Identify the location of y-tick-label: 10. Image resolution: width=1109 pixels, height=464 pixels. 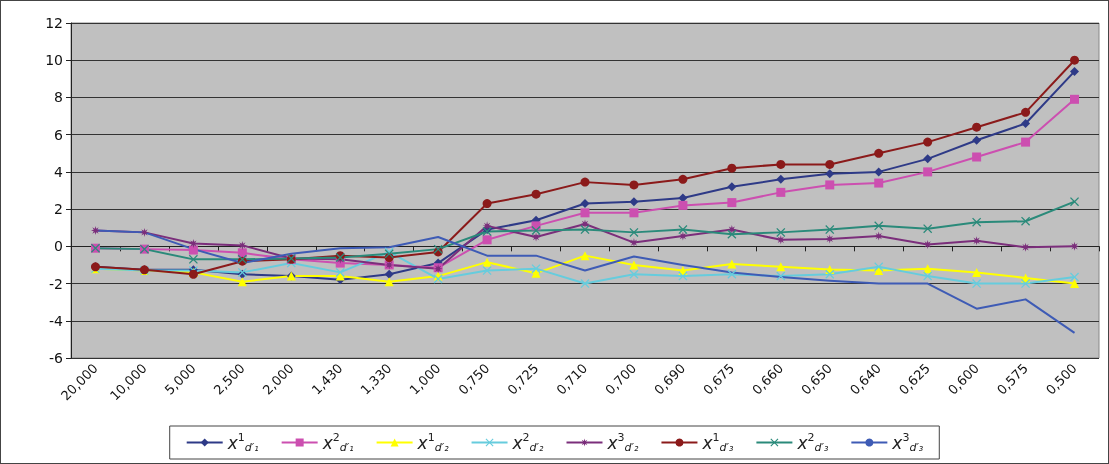
(54, 60).